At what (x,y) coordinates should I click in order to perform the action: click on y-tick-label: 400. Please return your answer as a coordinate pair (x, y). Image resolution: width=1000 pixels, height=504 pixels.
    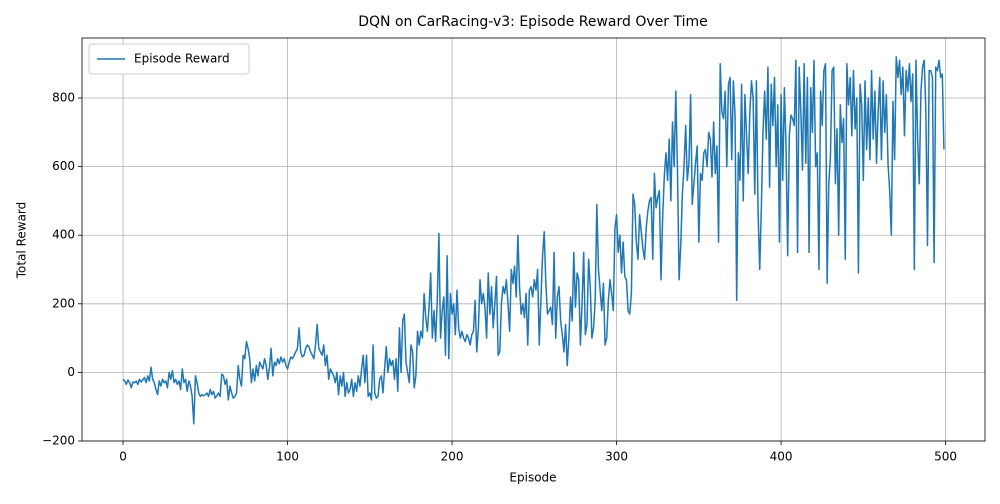
    Looking at the image, I should click on (63, 235).